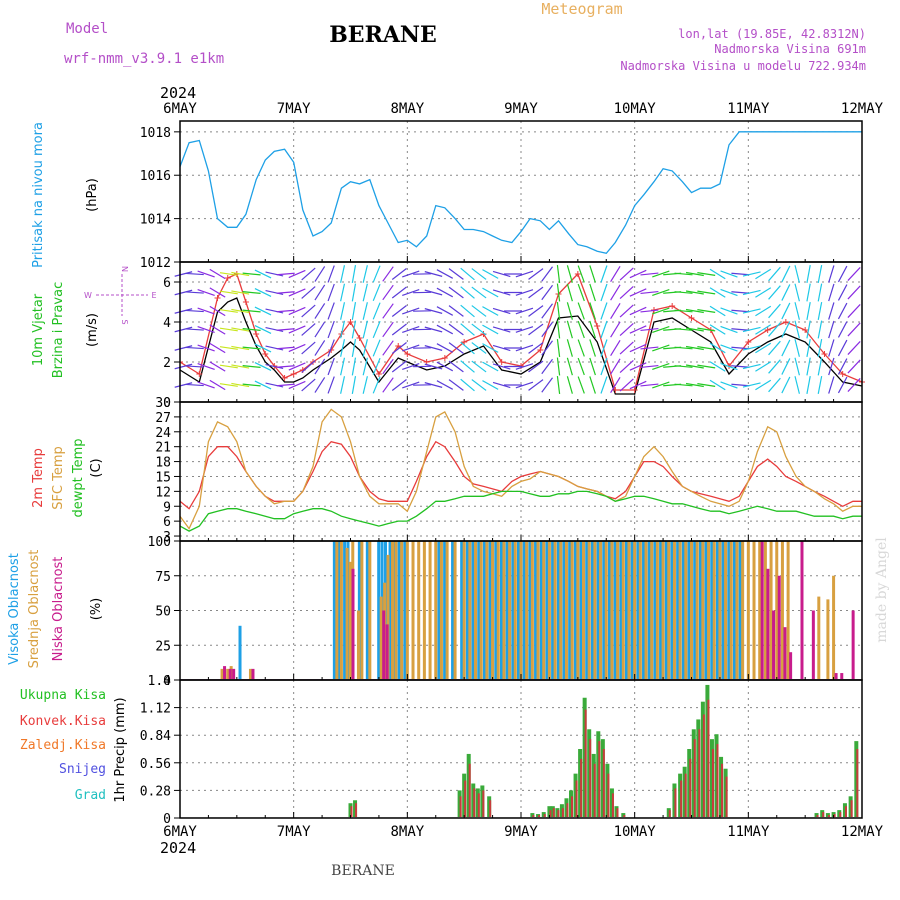  I want to click on temp-ytick-label: 3, so click(167, 537).